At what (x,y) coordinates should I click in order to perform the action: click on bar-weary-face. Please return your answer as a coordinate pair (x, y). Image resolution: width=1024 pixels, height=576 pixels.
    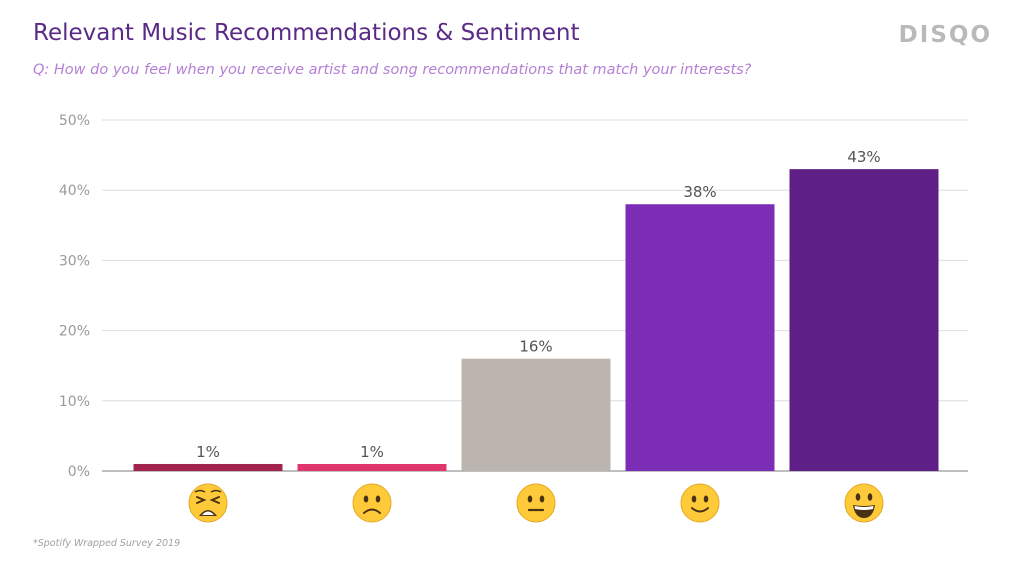
    Looking at the image, I should click on (208, 467).